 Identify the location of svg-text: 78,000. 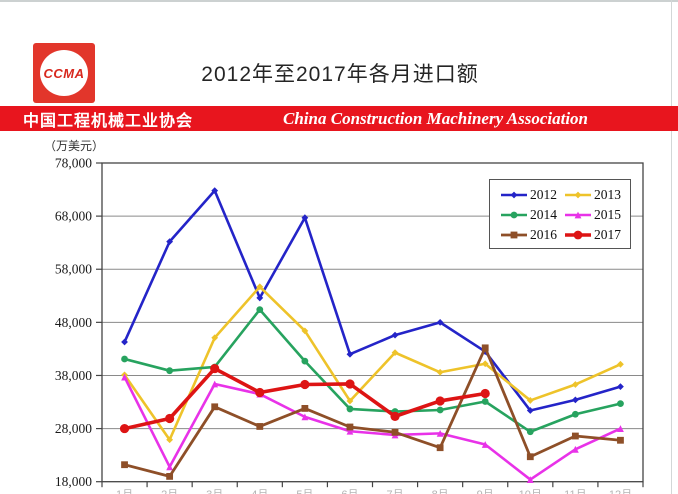
(73, 163).